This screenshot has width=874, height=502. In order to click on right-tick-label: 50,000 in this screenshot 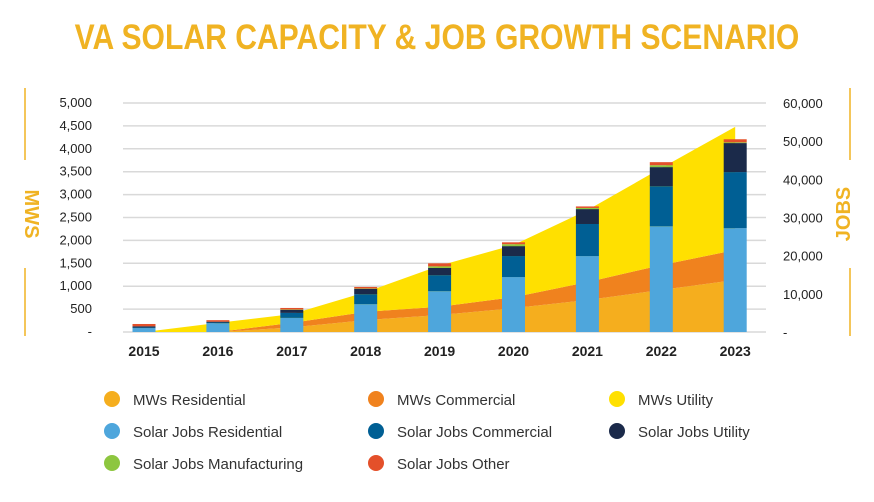, I will do `click(803, 141)`.